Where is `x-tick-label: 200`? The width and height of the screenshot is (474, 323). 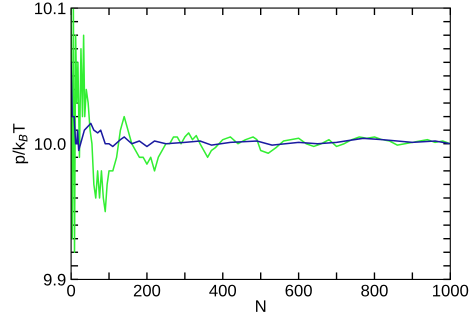 x-tick-label: 200 is located at coordinates (147, 290).